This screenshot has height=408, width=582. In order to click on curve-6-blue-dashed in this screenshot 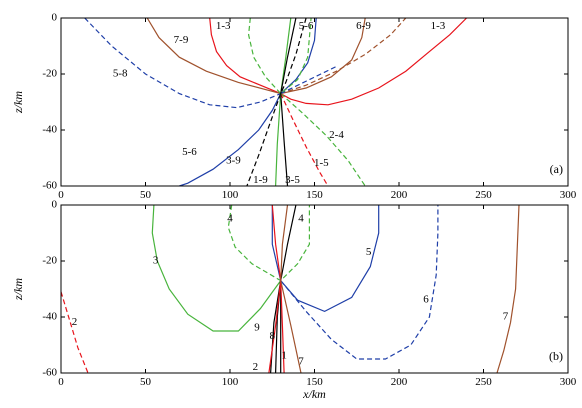, I will do `click(359, 282)`.